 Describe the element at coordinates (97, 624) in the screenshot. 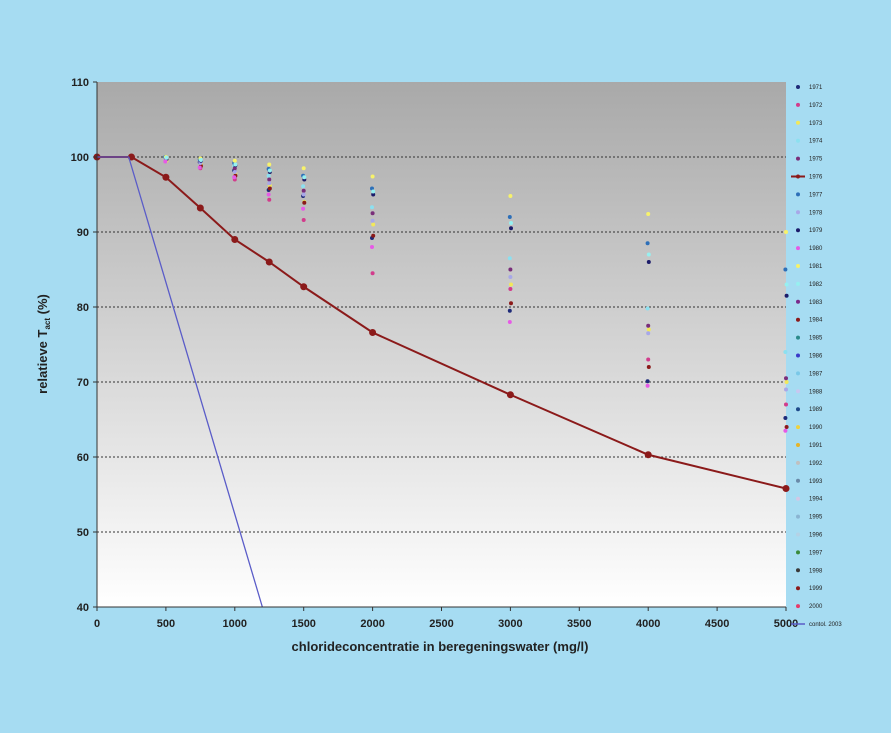

I see `x-tick-label: 0` at that location.